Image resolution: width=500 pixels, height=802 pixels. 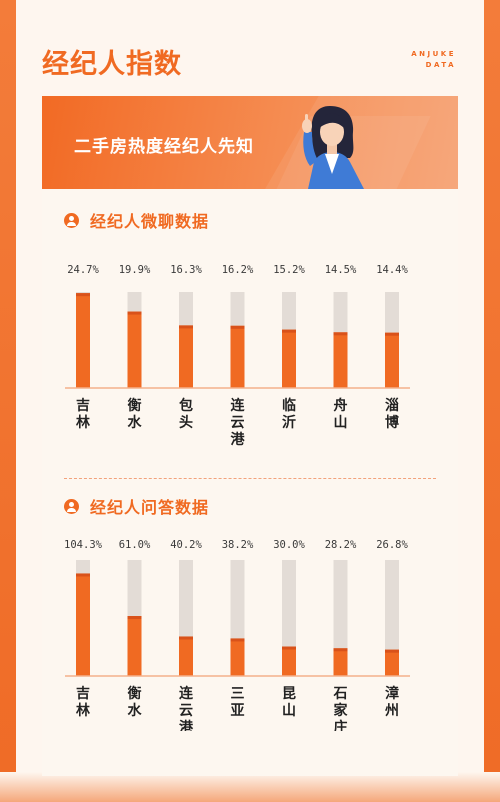 I want to click on section-header-chat: 经纪人微聊数据, so click(x=137, y=220).